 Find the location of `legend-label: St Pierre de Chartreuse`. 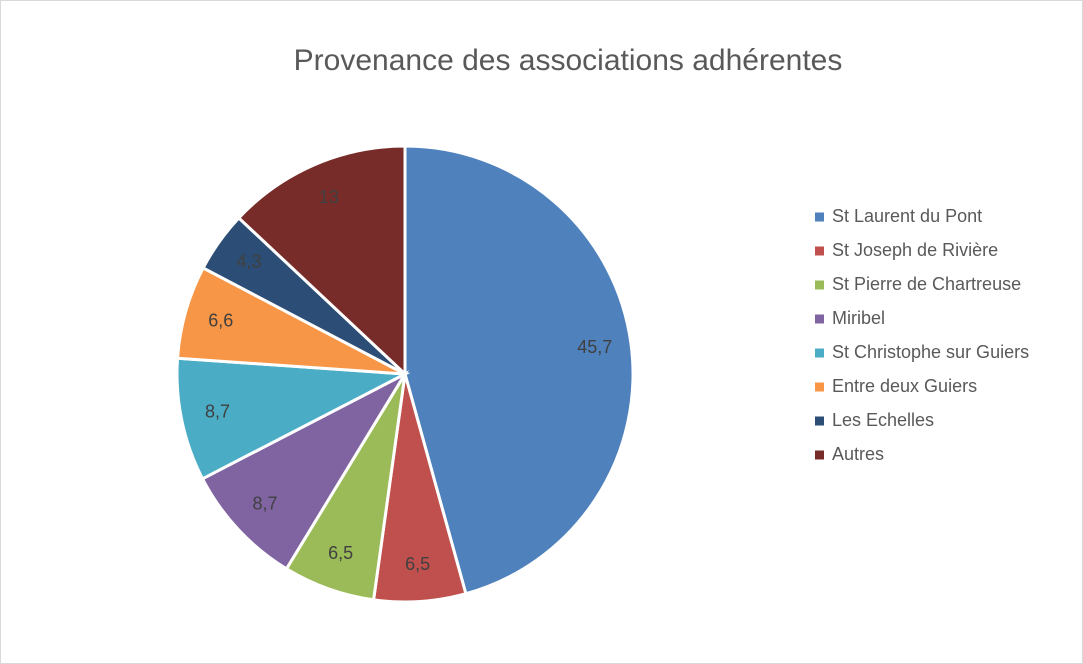

legend-label: St Pierre de Chartreuse is located at coordinates (926, 284).